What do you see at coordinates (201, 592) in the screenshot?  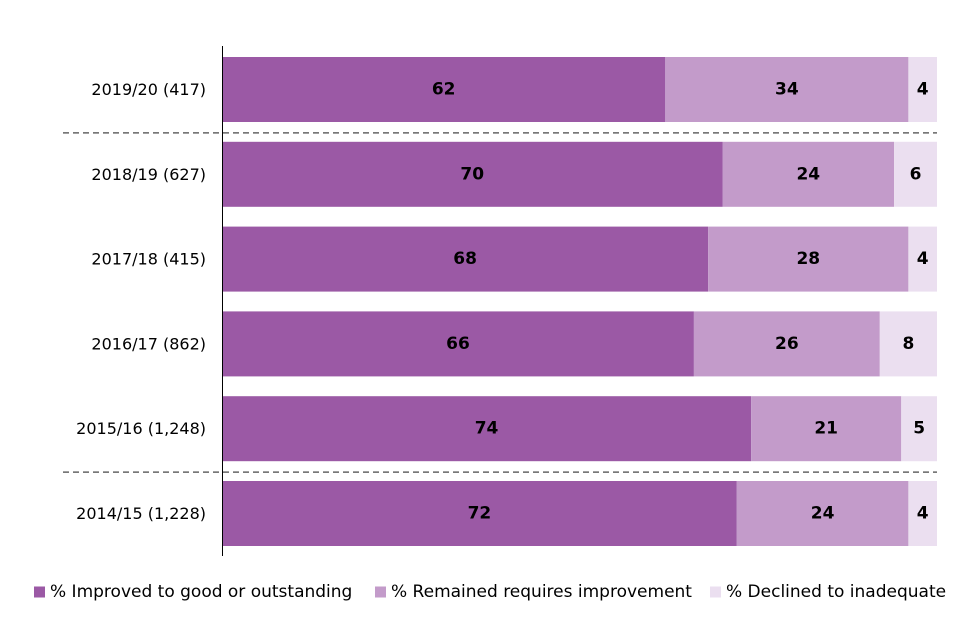 I see `legend-label-series-1: % Improved to good or outstanding` at bounding box center [201, 592].